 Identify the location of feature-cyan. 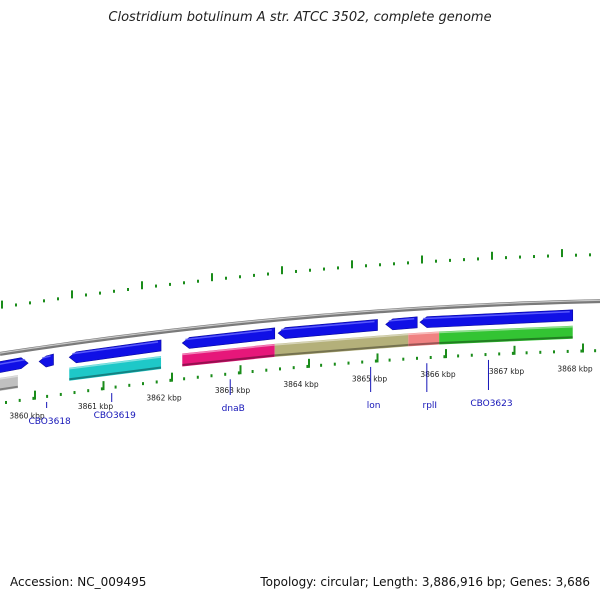
(115, 368).